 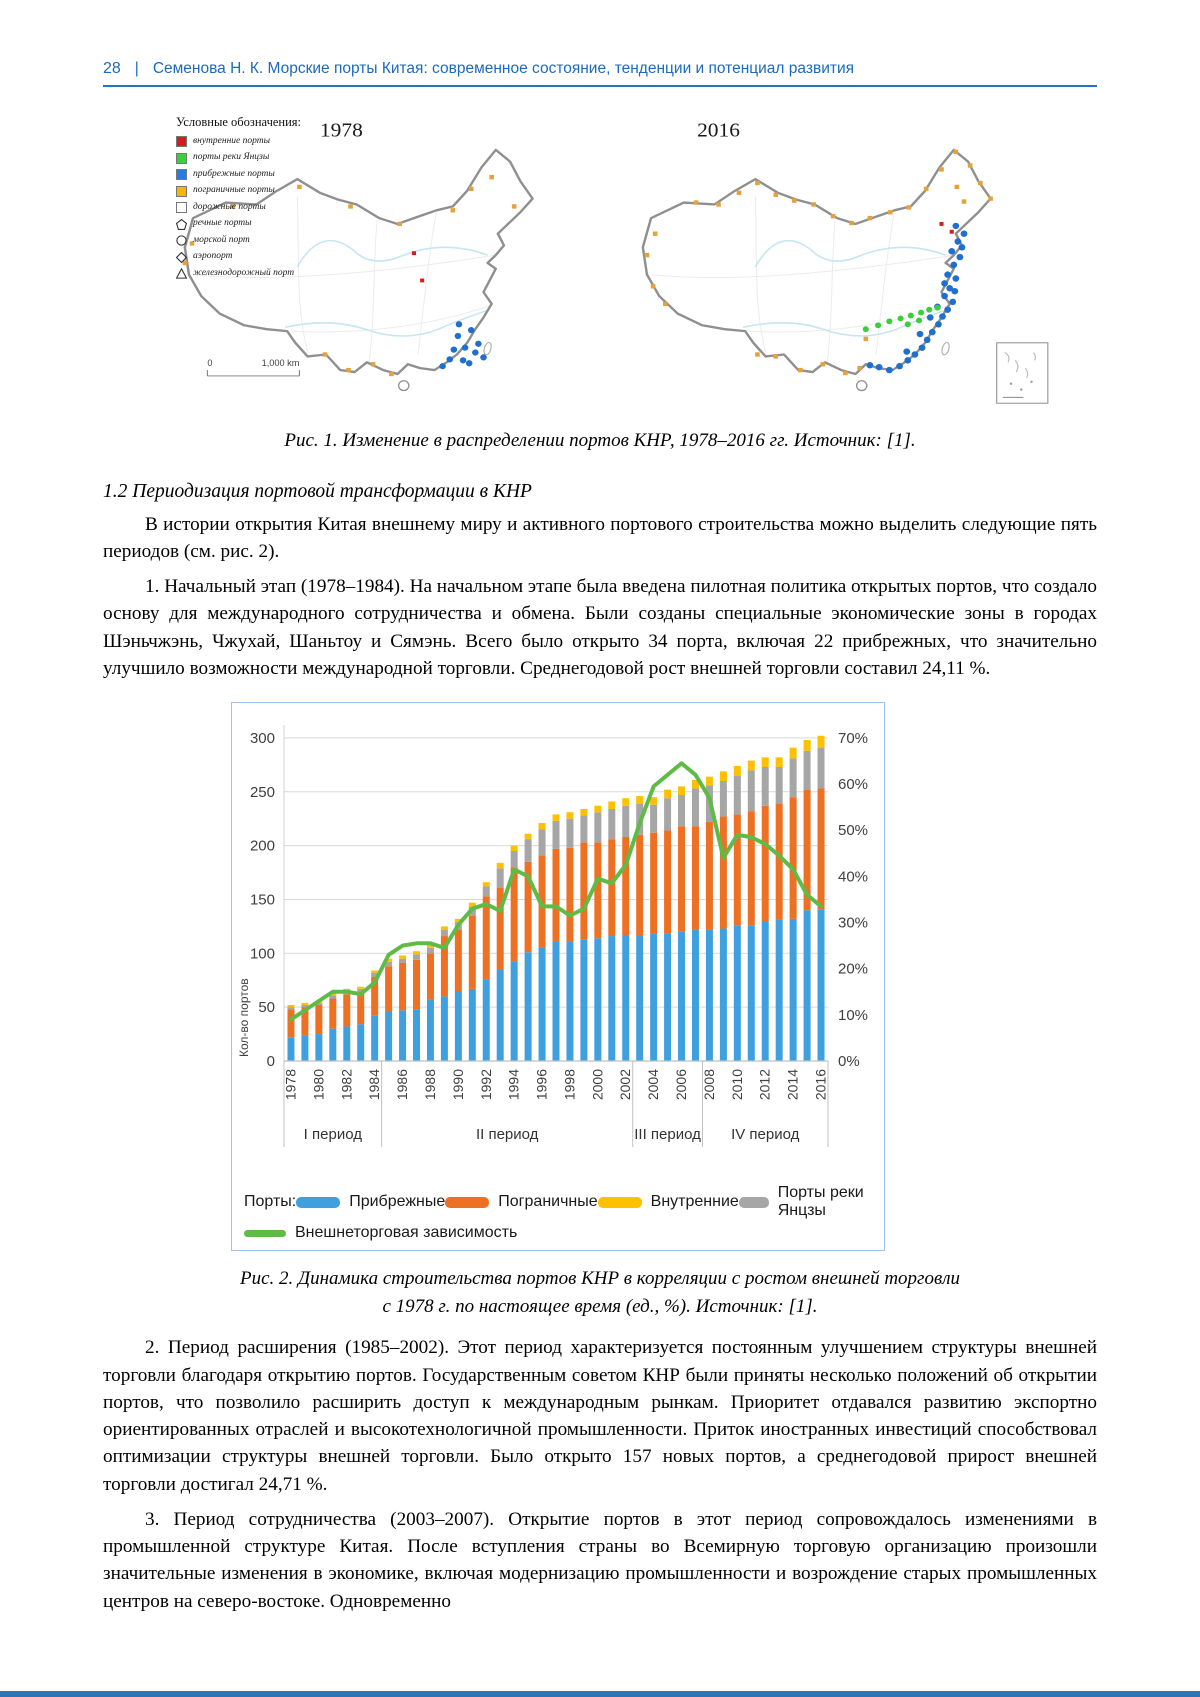 I want to click on svg-text: 1984, so click(x=374, y=1084).